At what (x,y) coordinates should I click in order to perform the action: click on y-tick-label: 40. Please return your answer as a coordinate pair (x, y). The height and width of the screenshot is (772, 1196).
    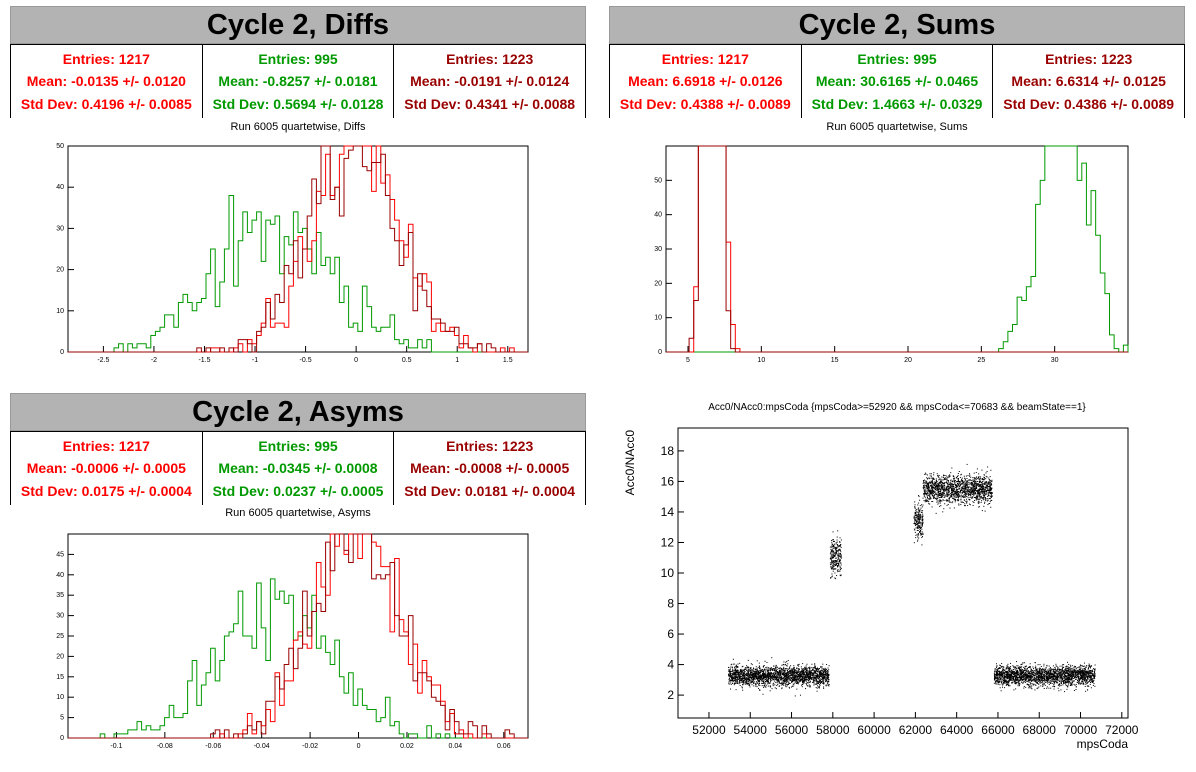
    Looking at the image, I should click on (658, 215).